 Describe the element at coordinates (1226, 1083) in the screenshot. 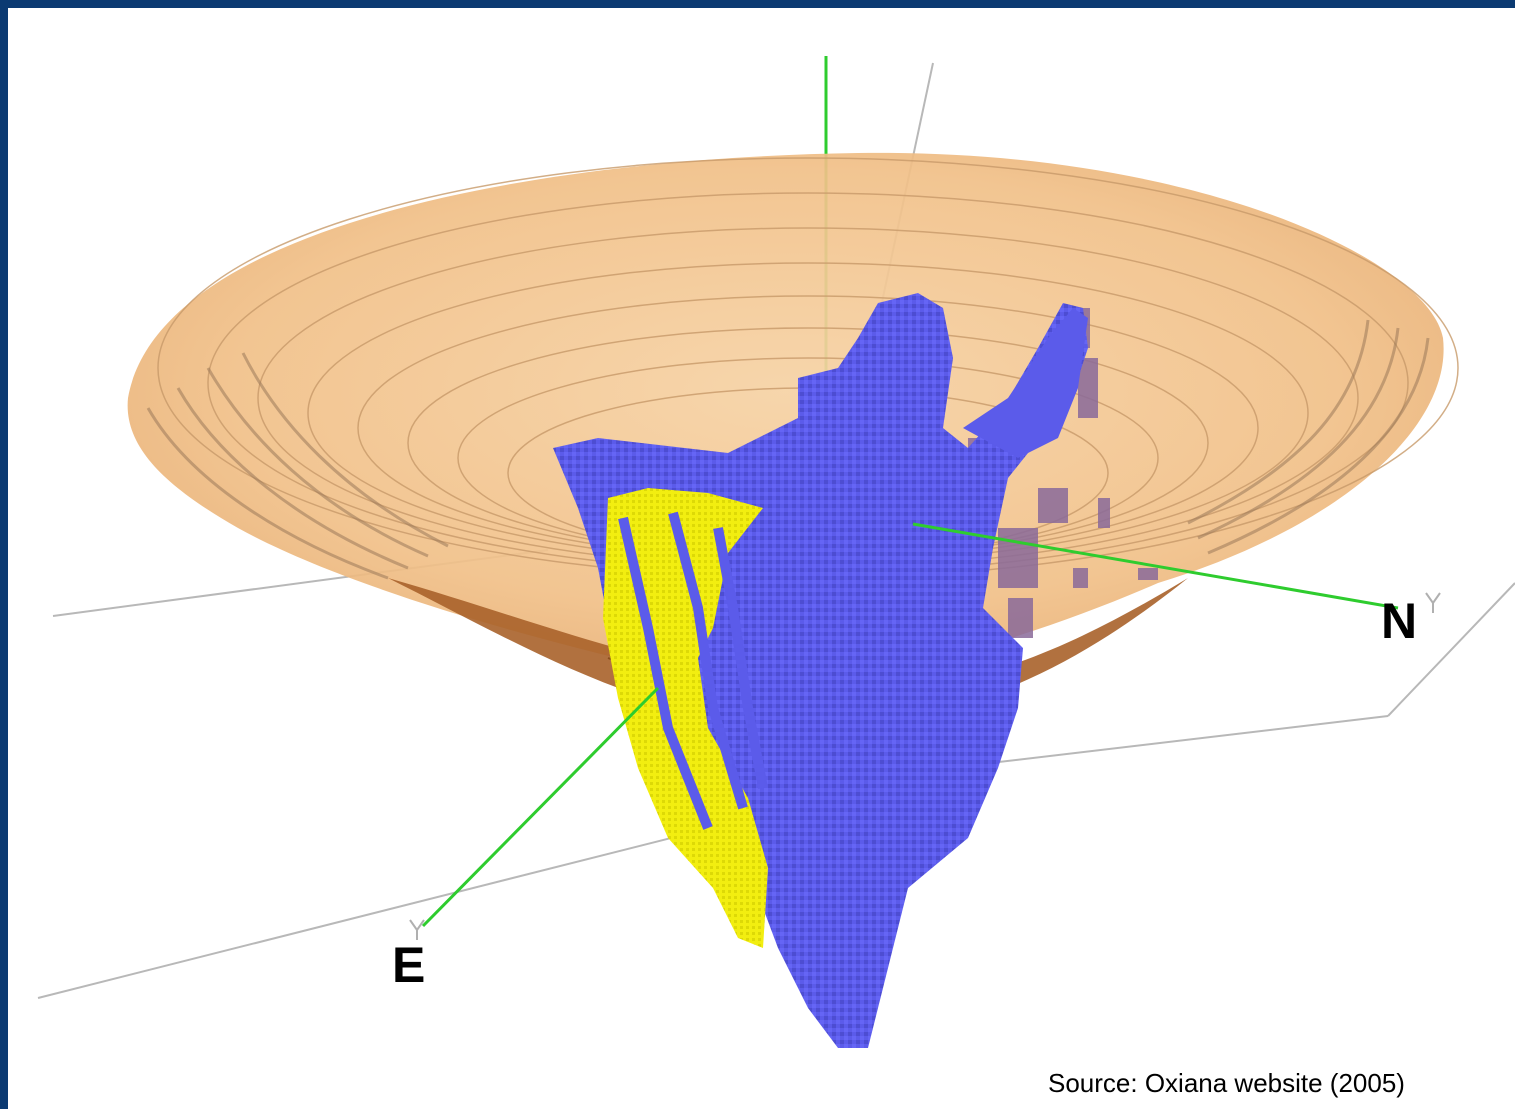

I see `source-caption: Source: Oxiana website (2005)` at that location.